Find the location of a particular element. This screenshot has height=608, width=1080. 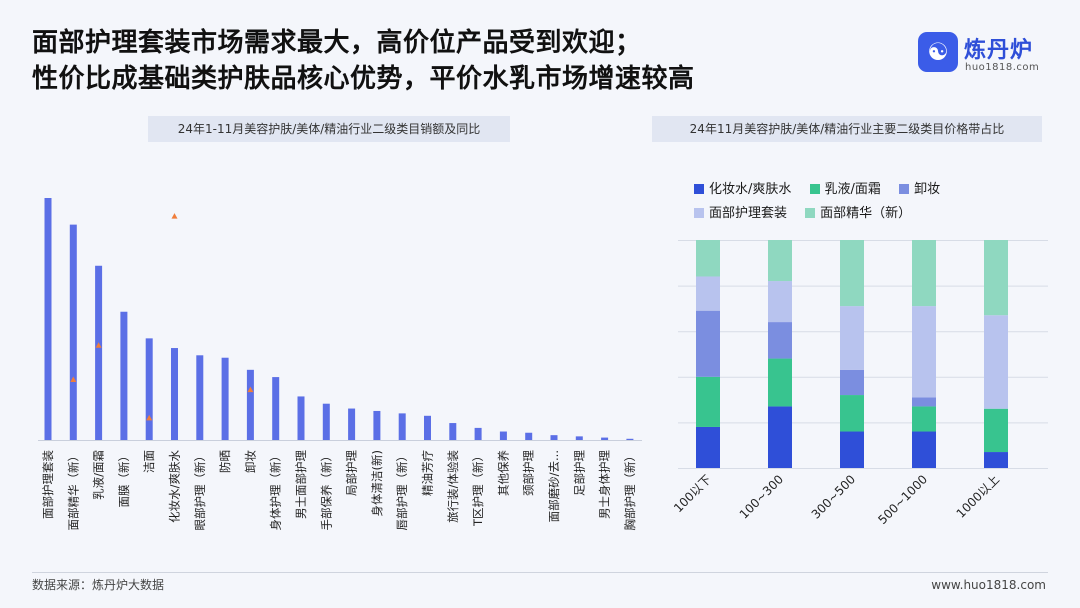

x-tick-label: 胸部护理（新） is located at coordinates (630, 490).